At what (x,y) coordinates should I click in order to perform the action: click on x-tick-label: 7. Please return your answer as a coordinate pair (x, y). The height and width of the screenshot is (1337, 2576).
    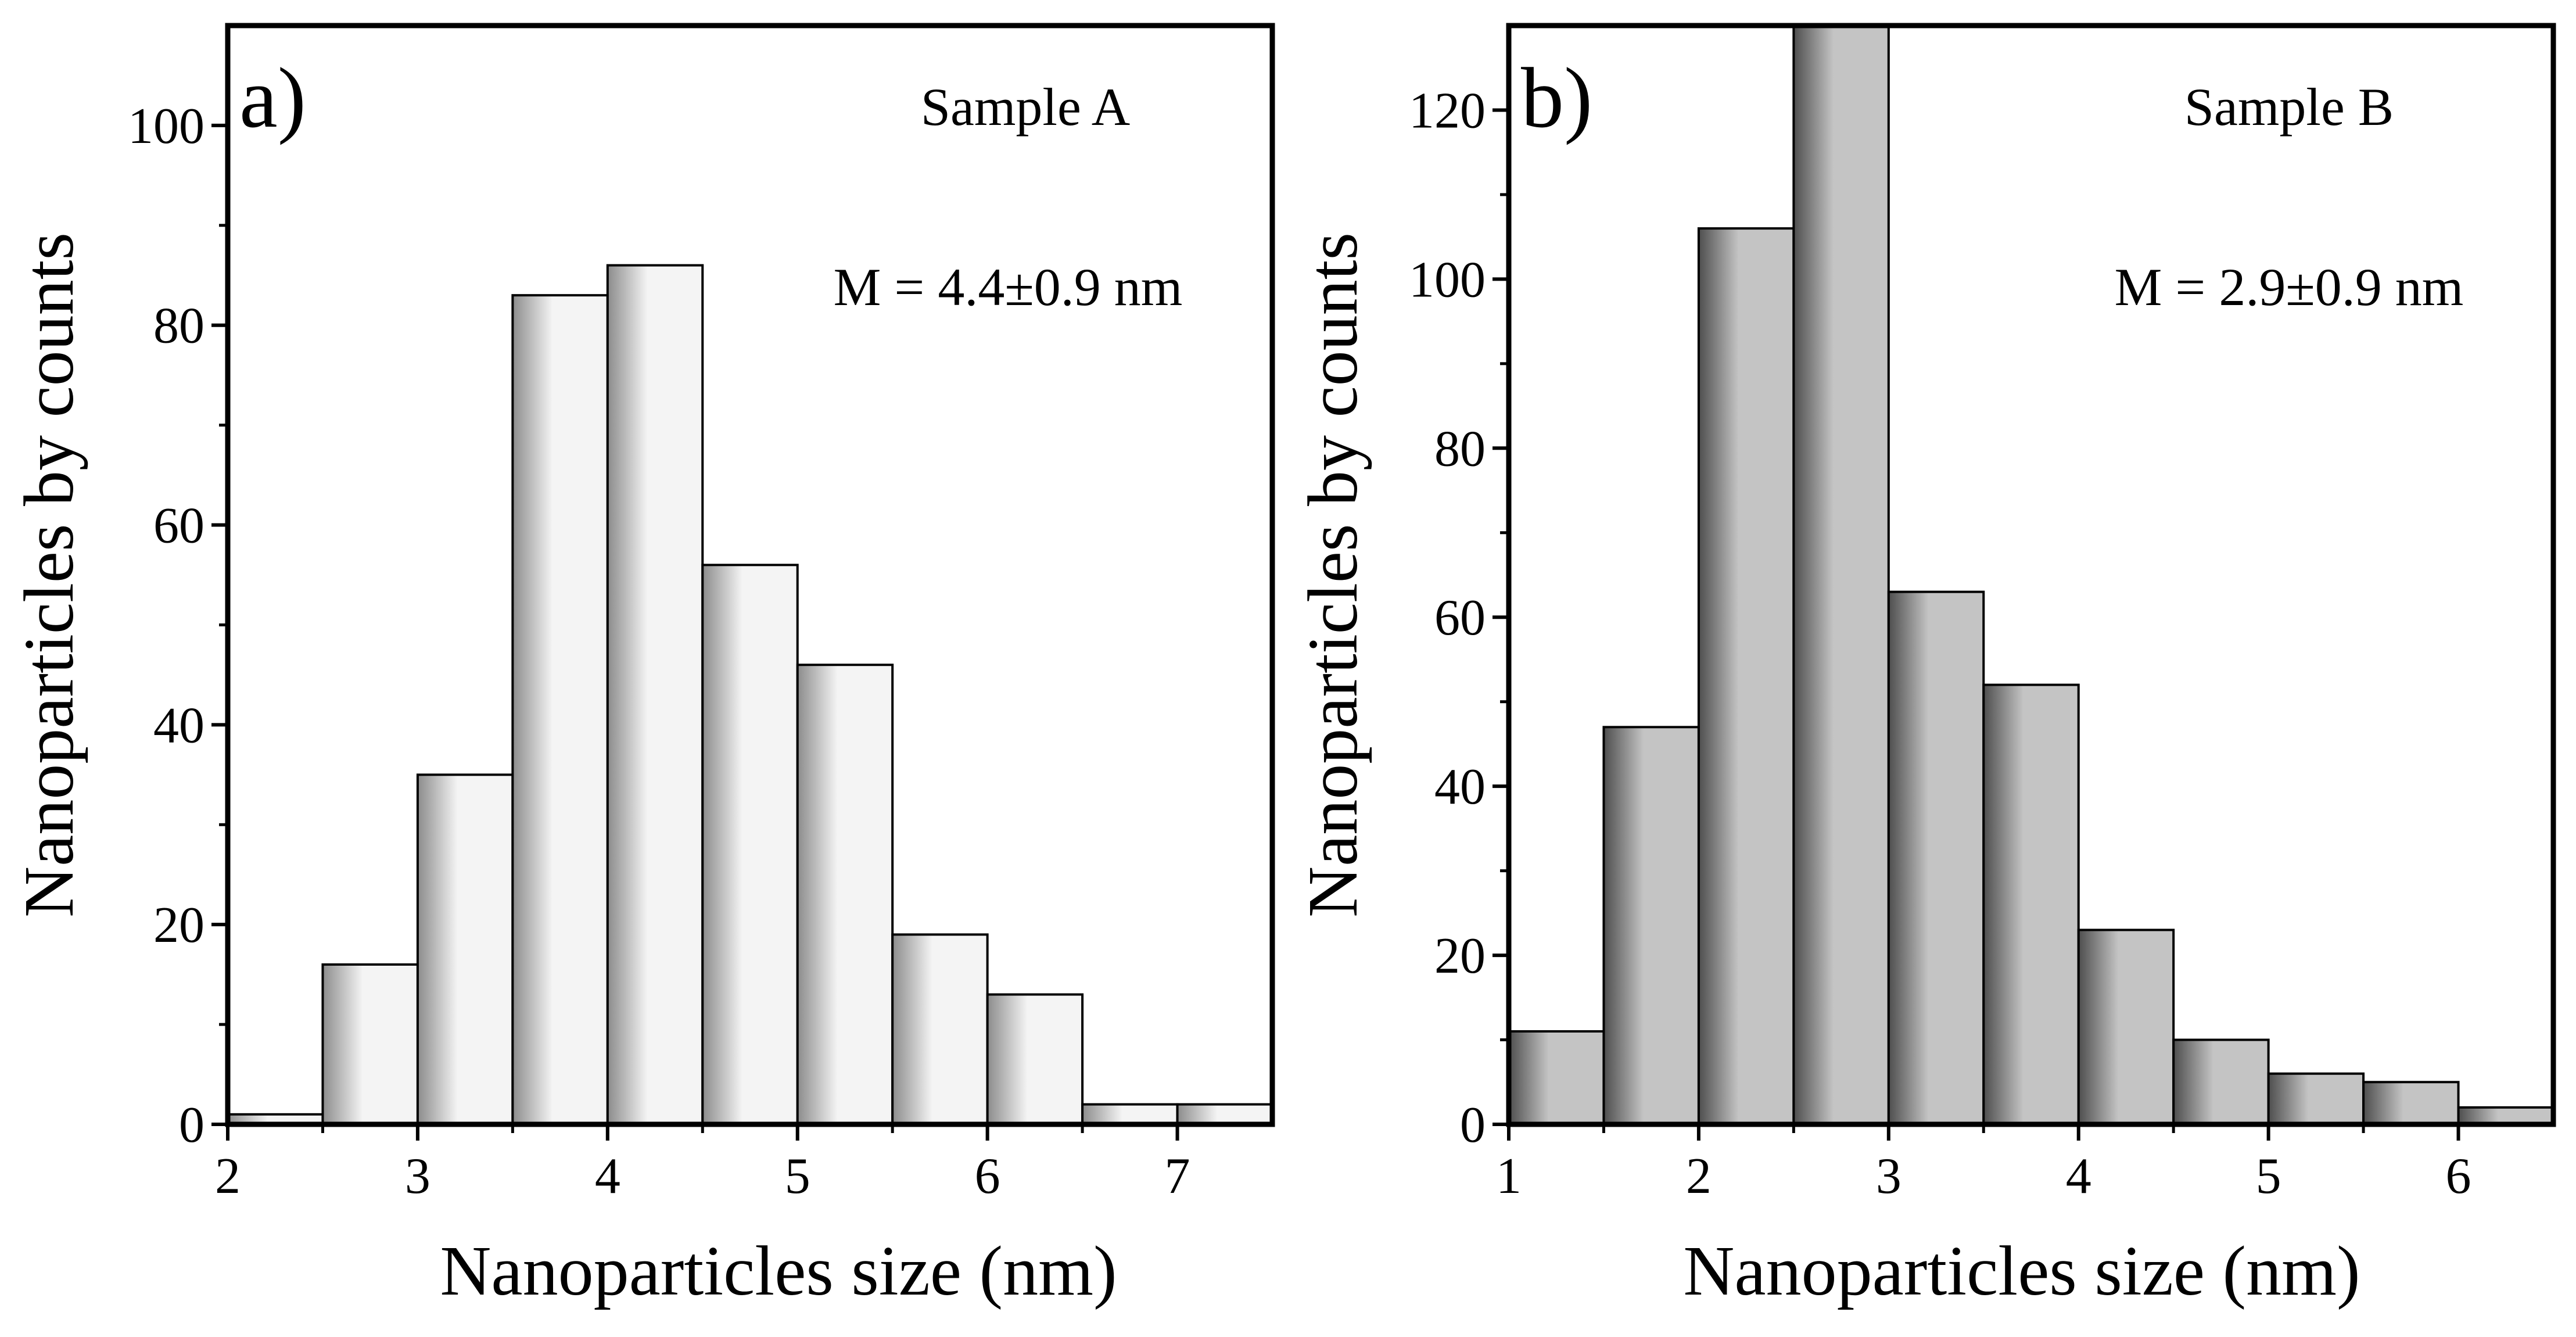
    Looking at the image, I should click on (1177, 1176).